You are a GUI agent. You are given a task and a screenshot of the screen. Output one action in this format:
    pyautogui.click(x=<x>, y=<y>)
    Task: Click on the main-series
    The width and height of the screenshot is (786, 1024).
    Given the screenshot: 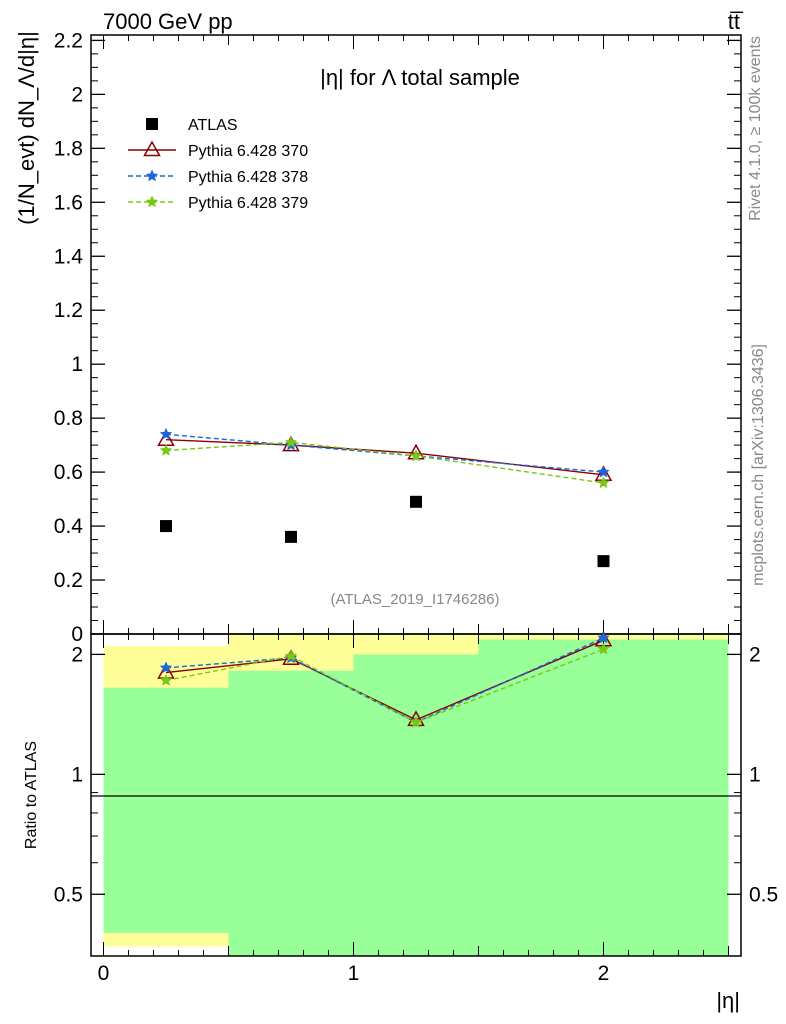 What is the action you would take?
    pyautogui.click(x=385, y=497)
    